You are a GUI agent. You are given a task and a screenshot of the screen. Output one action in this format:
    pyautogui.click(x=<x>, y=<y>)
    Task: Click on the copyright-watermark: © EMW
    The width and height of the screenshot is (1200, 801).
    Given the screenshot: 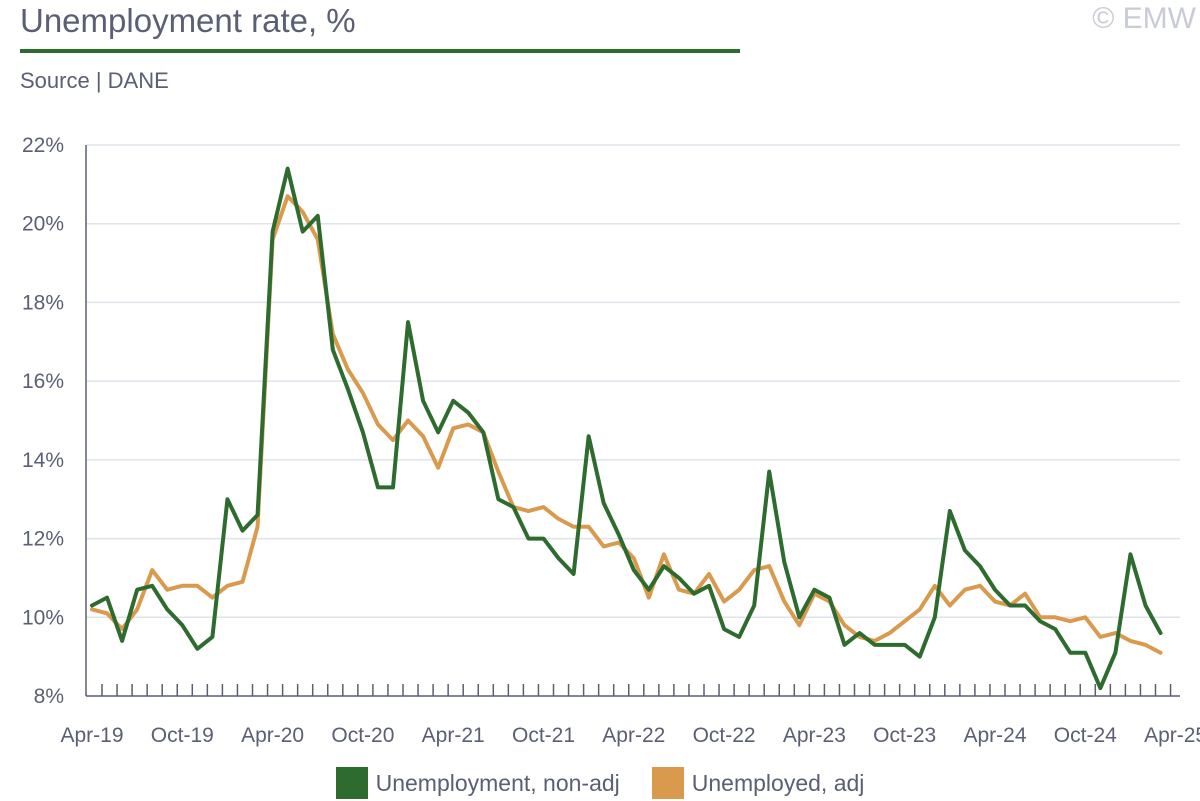 What is the action you would take?
    pyautogui.click(x=1144, y=18)
    